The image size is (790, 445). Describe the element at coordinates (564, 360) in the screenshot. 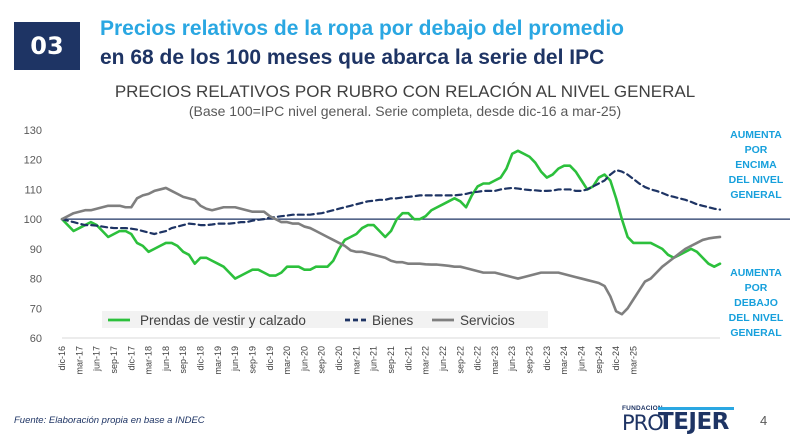

I see `x-tick-label: mar-24` at that location.